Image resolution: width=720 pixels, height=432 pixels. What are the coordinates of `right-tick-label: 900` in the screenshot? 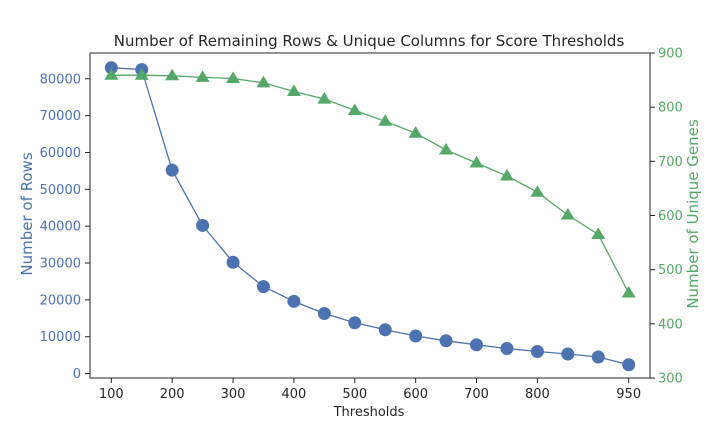 It's located at (670, 54).